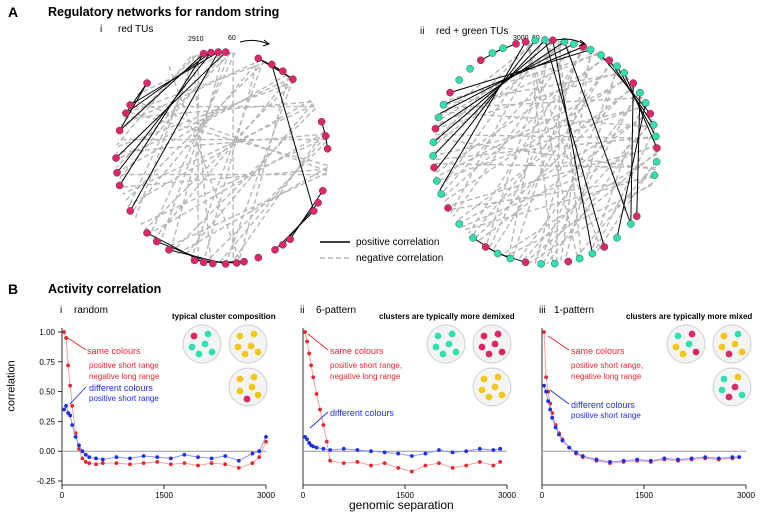 Image resolution: width=767 pixels, height=514 pixels. What do you see at coordinates (735, 344) in the screenshot?
I see `cluster-iii-b-dot` at bounding box center [735, 344].